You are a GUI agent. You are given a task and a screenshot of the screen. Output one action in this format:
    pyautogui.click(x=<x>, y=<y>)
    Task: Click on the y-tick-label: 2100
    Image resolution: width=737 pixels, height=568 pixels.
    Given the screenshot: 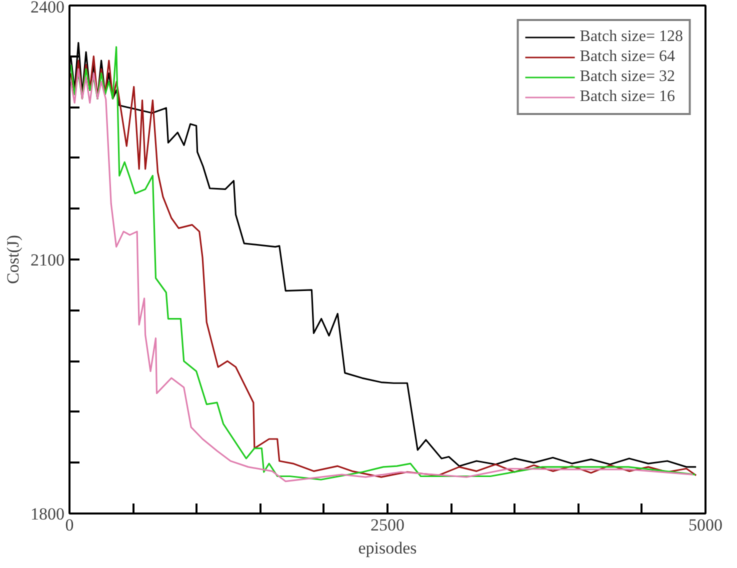 What is the action you would take?
    pyautogui.click(x=47, y=260)
    